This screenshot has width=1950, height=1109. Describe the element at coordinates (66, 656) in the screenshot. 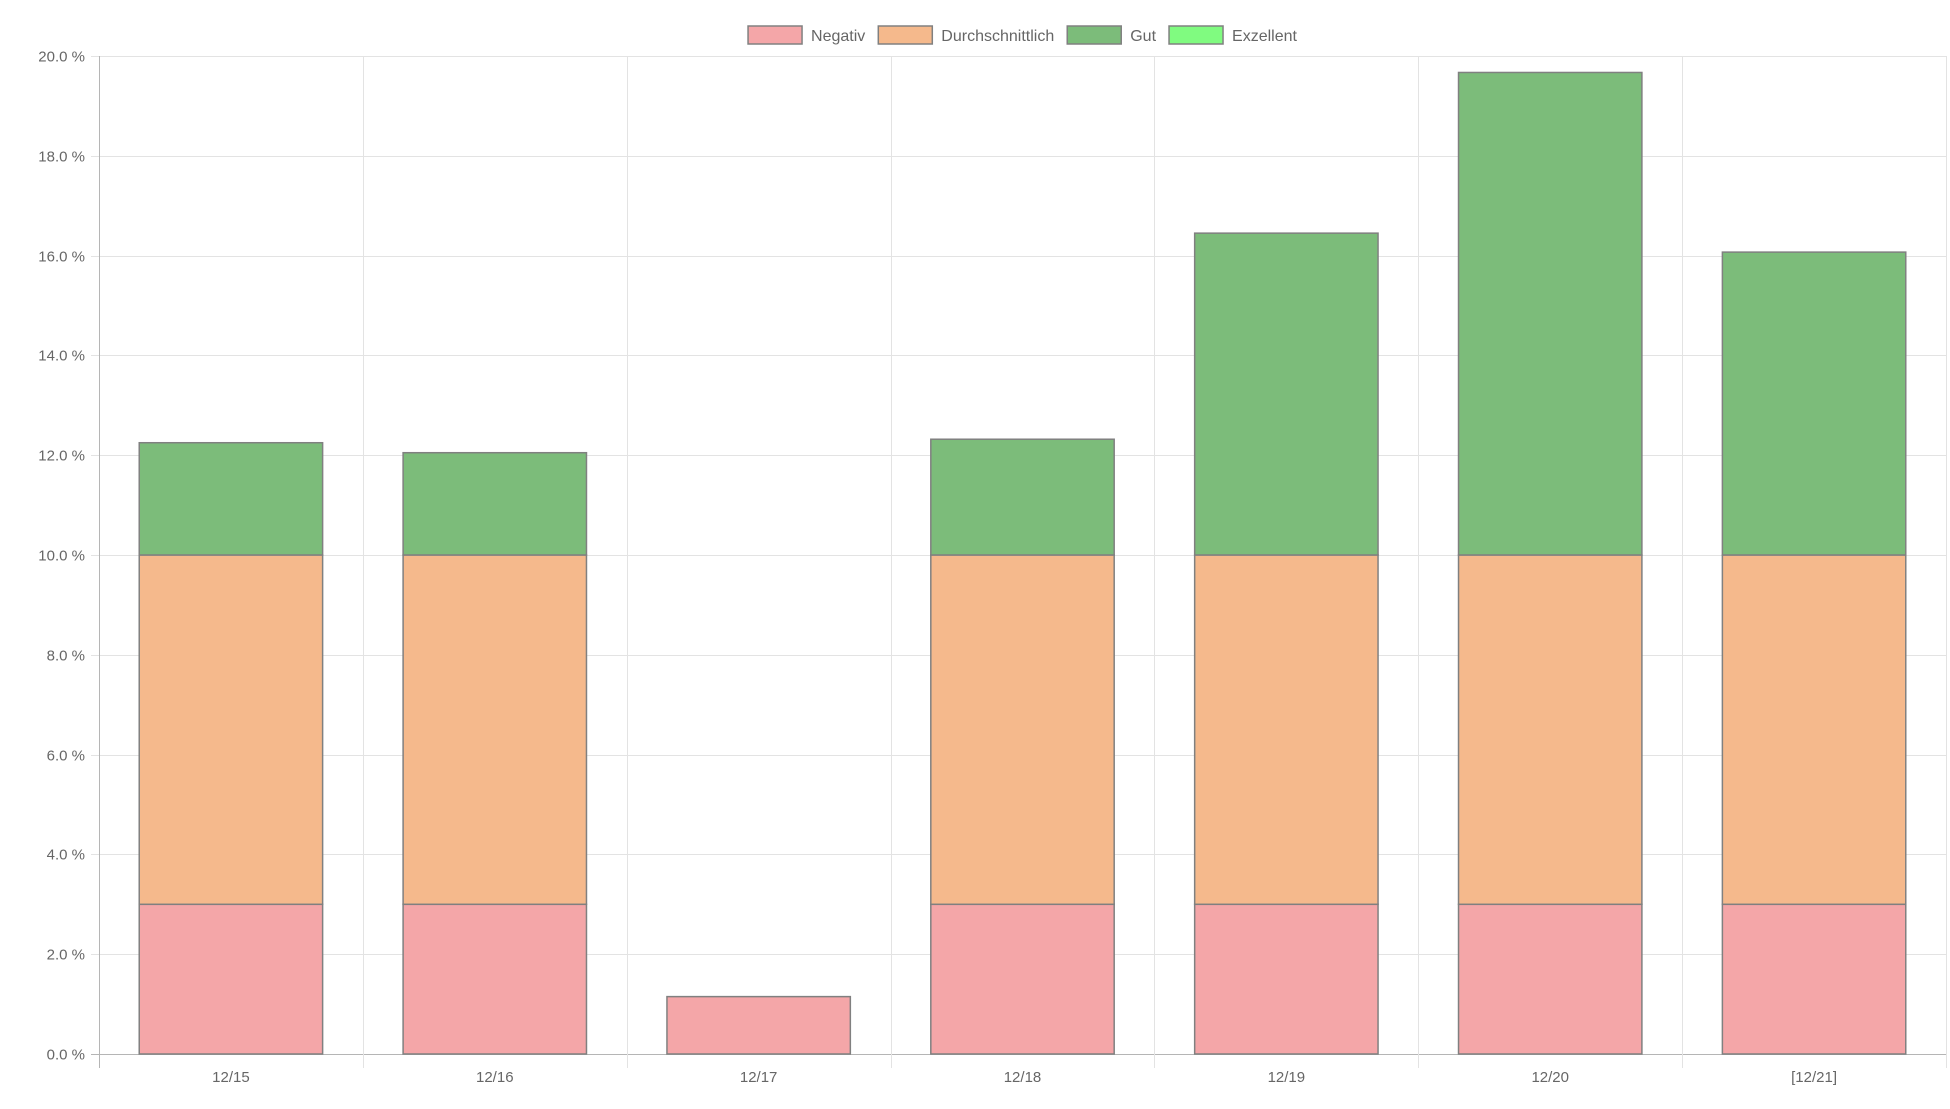

I see `y-tick-label: 8.0 %` at that location.